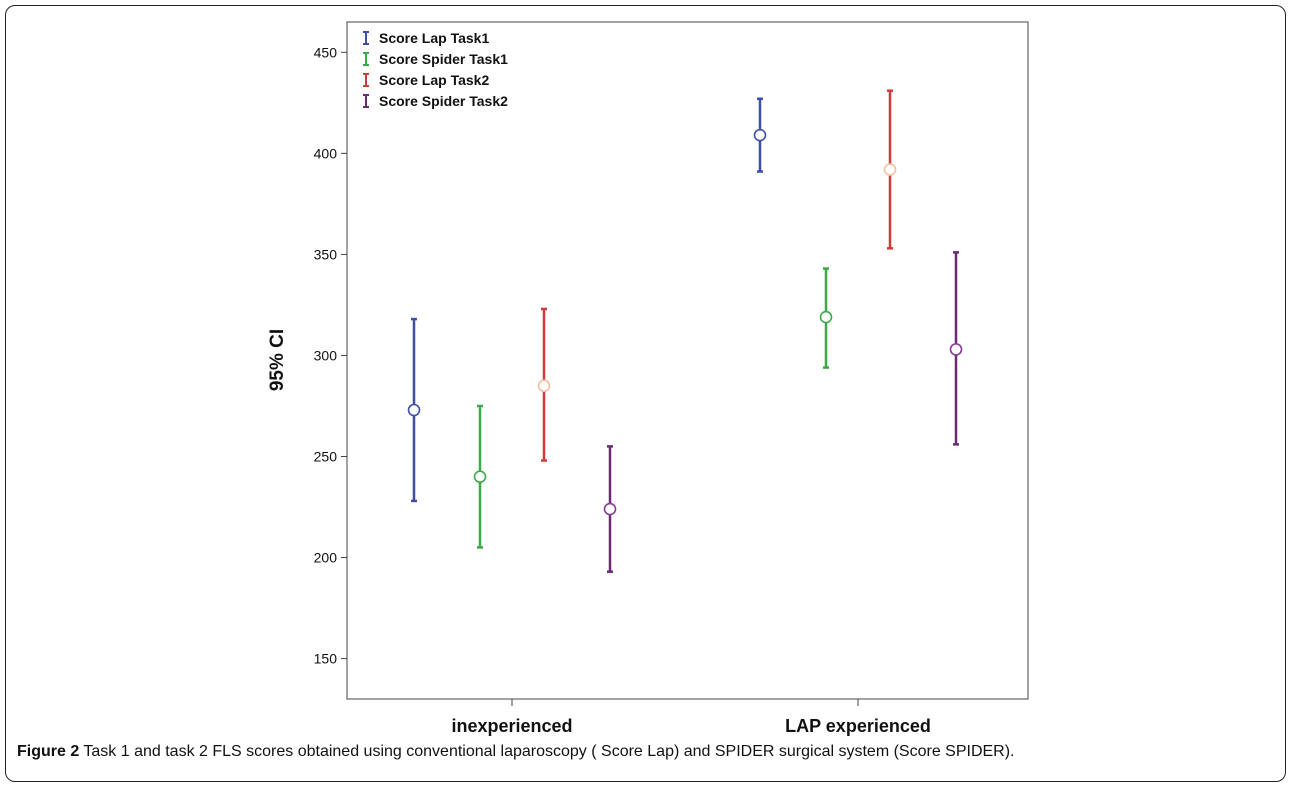 The height and width of the screenshot is (786, 1290). I want to click on legend-item: Score Lap Task2, so click(426, 80).